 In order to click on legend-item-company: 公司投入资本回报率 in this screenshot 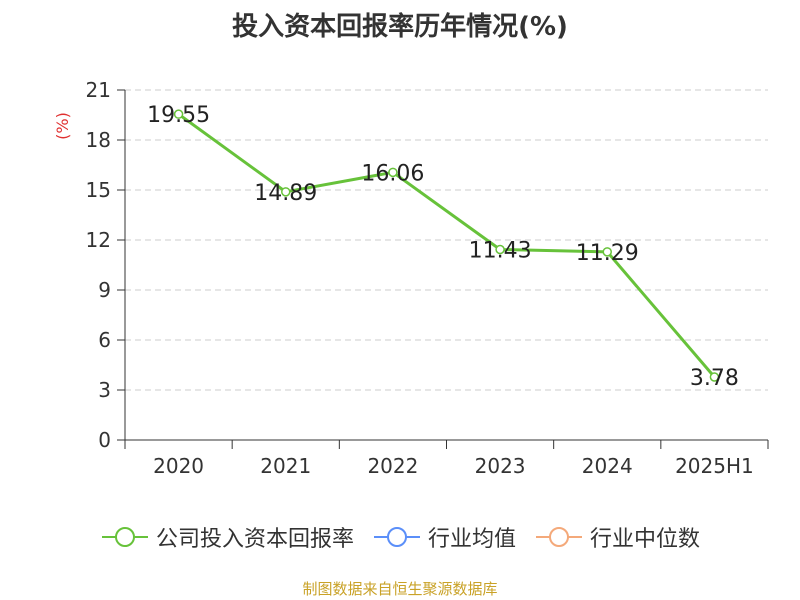, I will do `click(227, 537)`.